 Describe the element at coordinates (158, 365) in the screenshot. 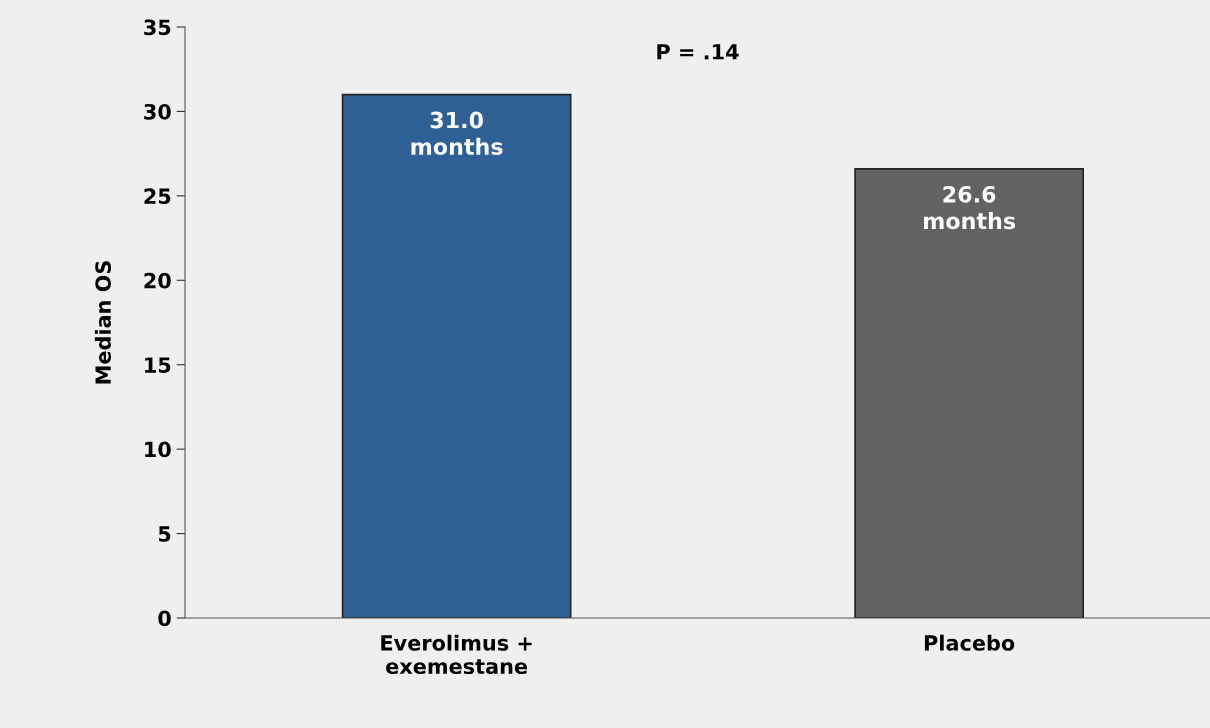

I see `y-tick-label: 15` at that location.